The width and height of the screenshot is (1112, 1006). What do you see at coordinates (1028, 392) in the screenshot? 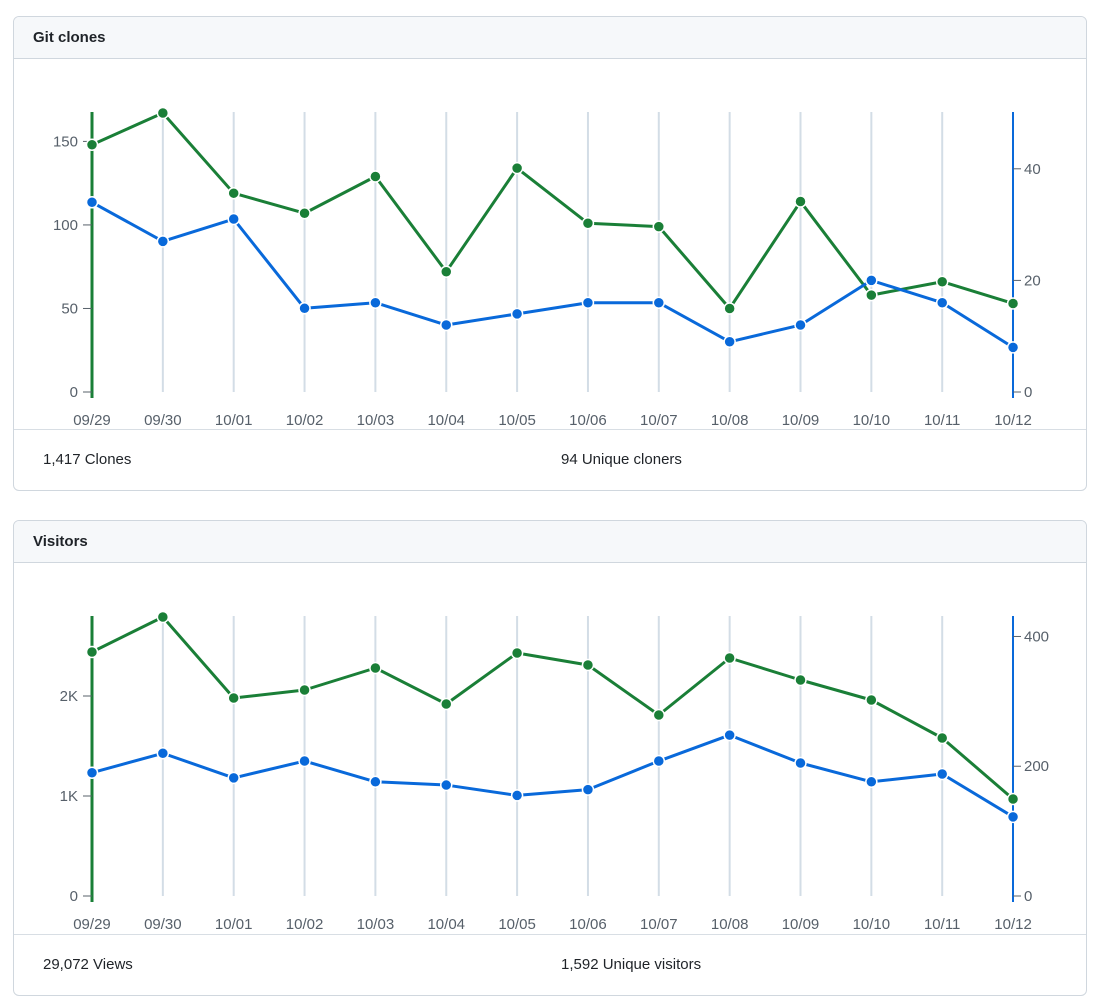
I see `right-axis-tick-label: 0` at bounding box center [1028, 392].